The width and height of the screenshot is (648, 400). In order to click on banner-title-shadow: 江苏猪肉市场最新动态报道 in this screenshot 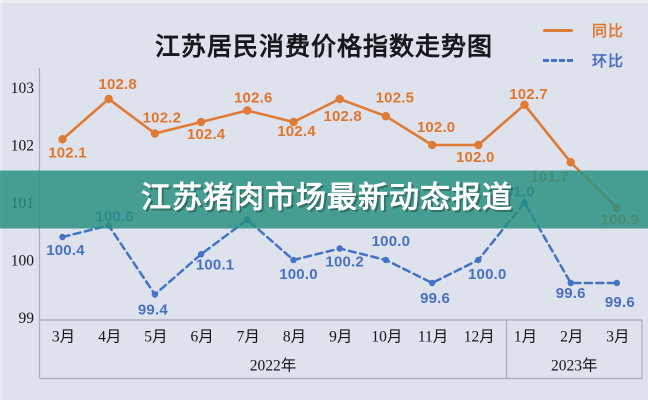, I will do `click(329, 200)`.